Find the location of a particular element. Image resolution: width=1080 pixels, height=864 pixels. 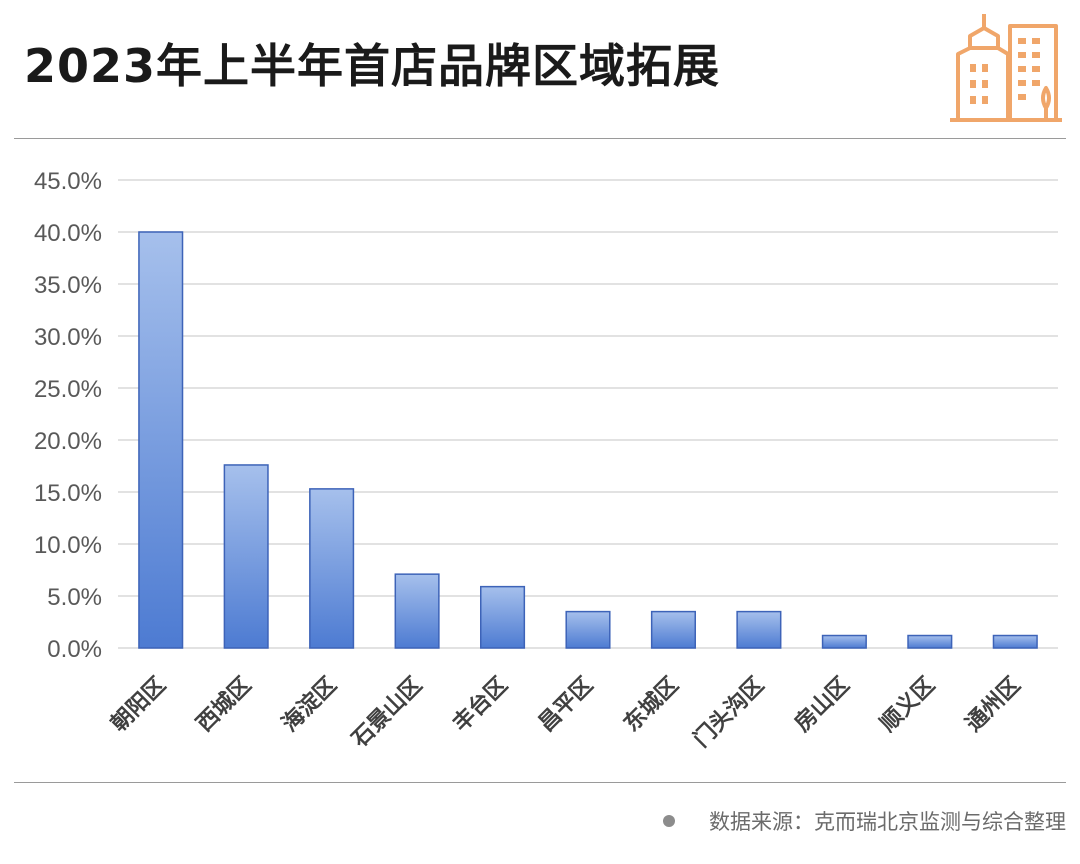

city-buildings-icon is located at coordinates (1006, 68).